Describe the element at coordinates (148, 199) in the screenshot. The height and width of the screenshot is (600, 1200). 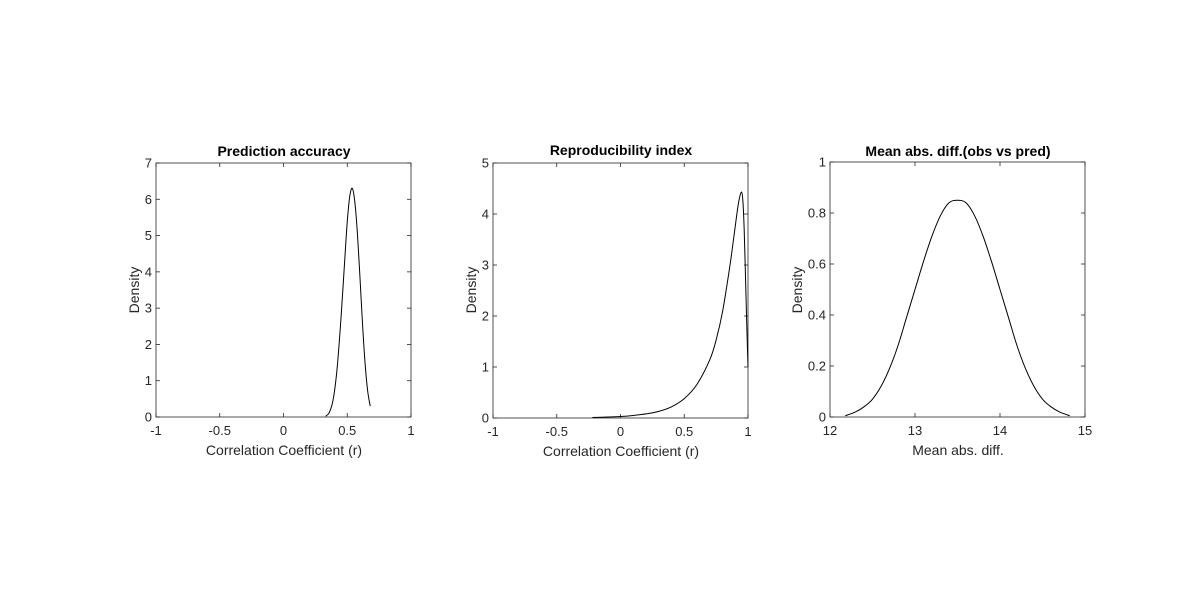
I see `y-tick-label: 6` at that location.